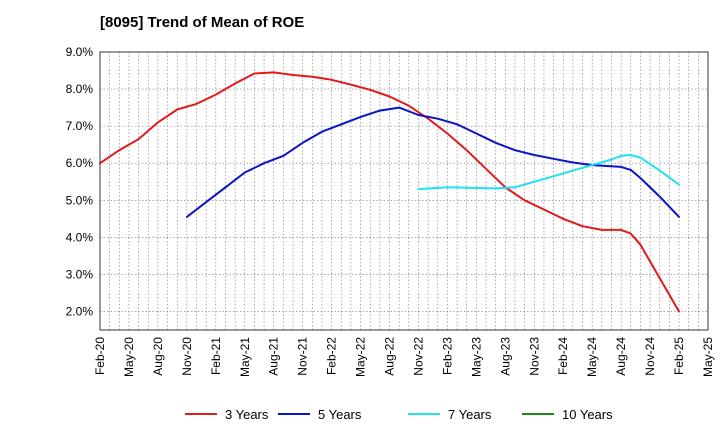  Describe the element at coordinates (129, 357) in the screenshot. I see `x-tick-label: May-20` at that location.